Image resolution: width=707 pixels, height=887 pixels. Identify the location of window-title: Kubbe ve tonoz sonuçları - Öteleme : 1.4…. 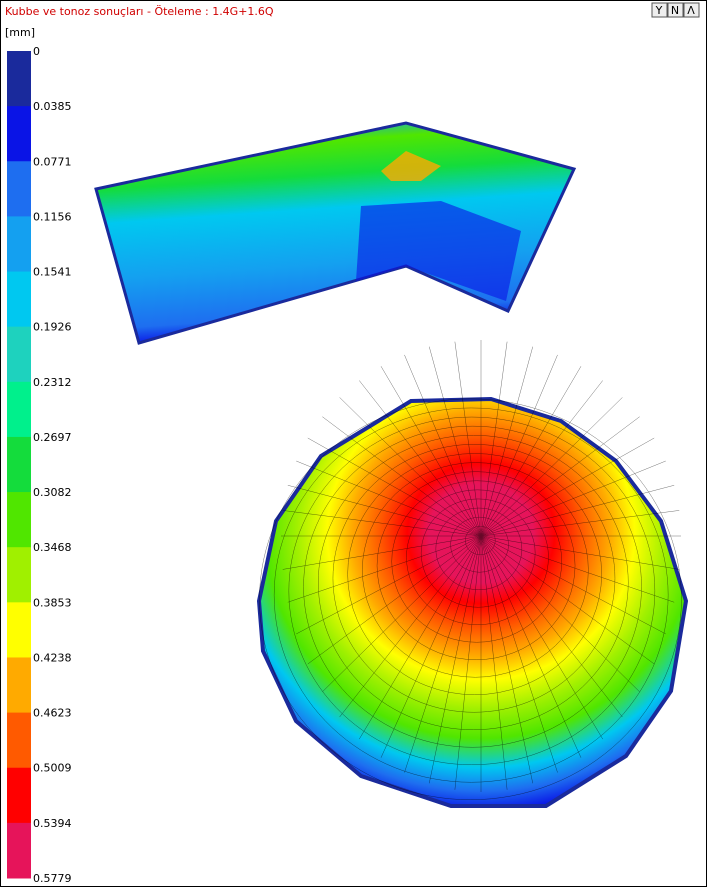
(139, 11).